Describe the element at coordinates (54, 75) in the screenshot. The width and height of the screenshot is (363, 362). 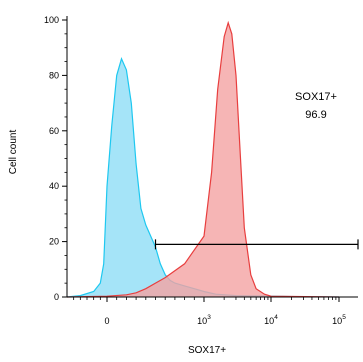
I see `y-tick-label: 80` at that location.